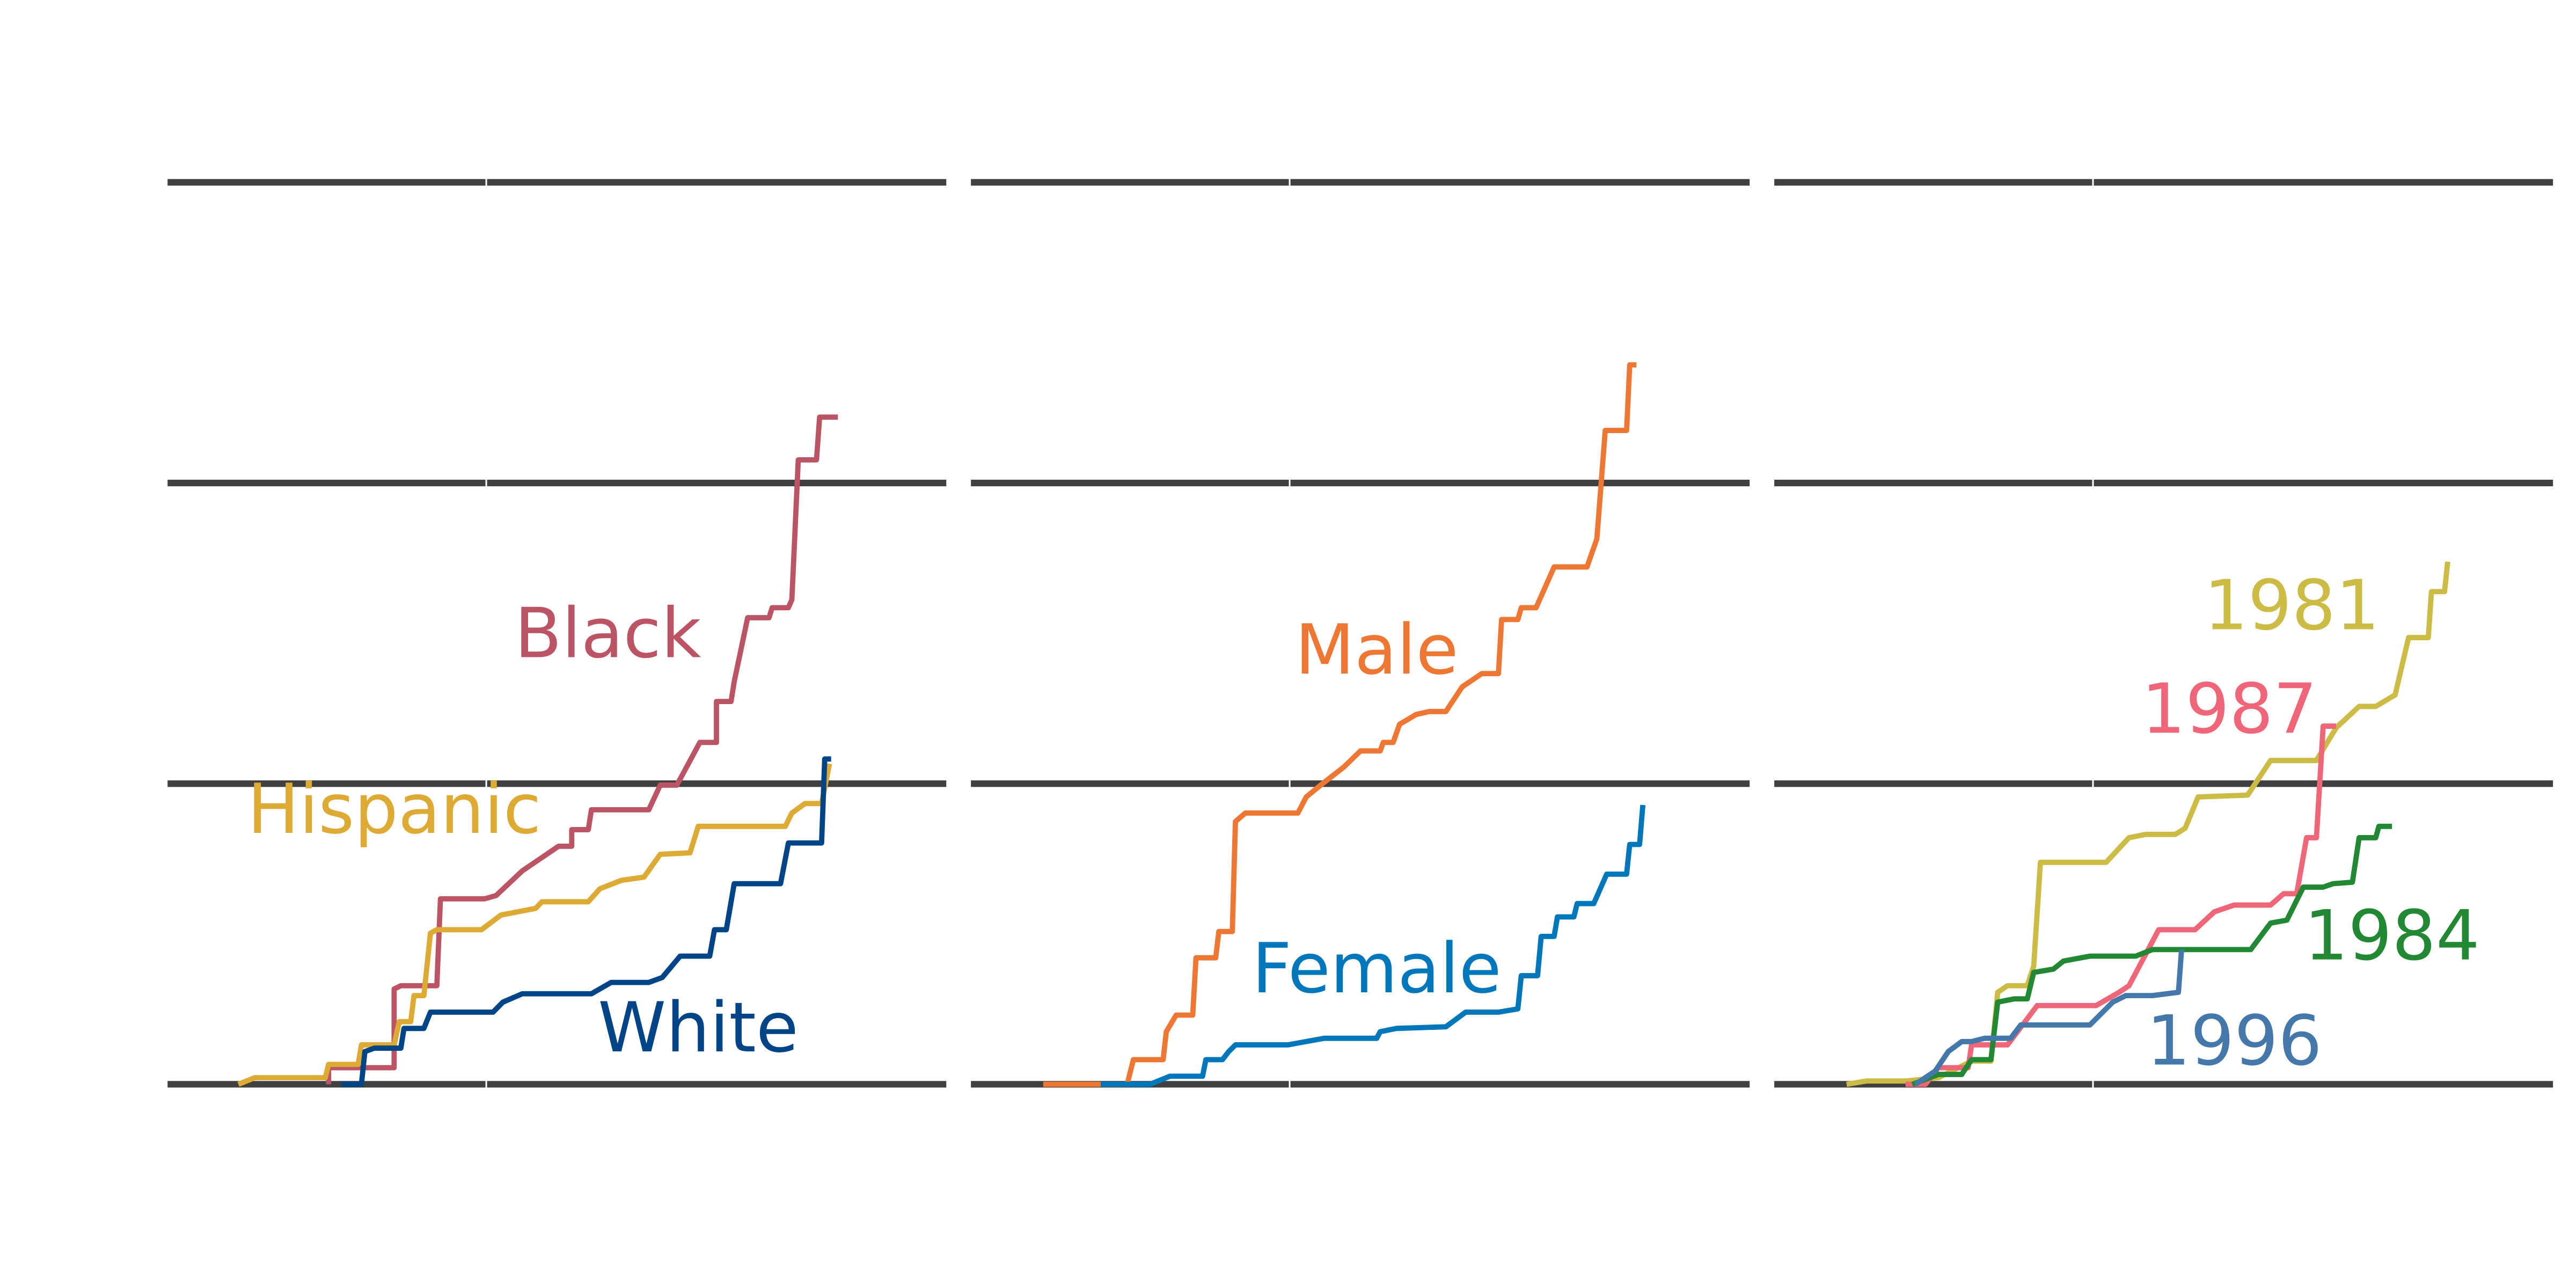 The width and height of the screenshot is (2576, 1288). Describe the element at coordinates (2392, 936) in the screenshot. I see `series-label-1984: 1984` at that location.